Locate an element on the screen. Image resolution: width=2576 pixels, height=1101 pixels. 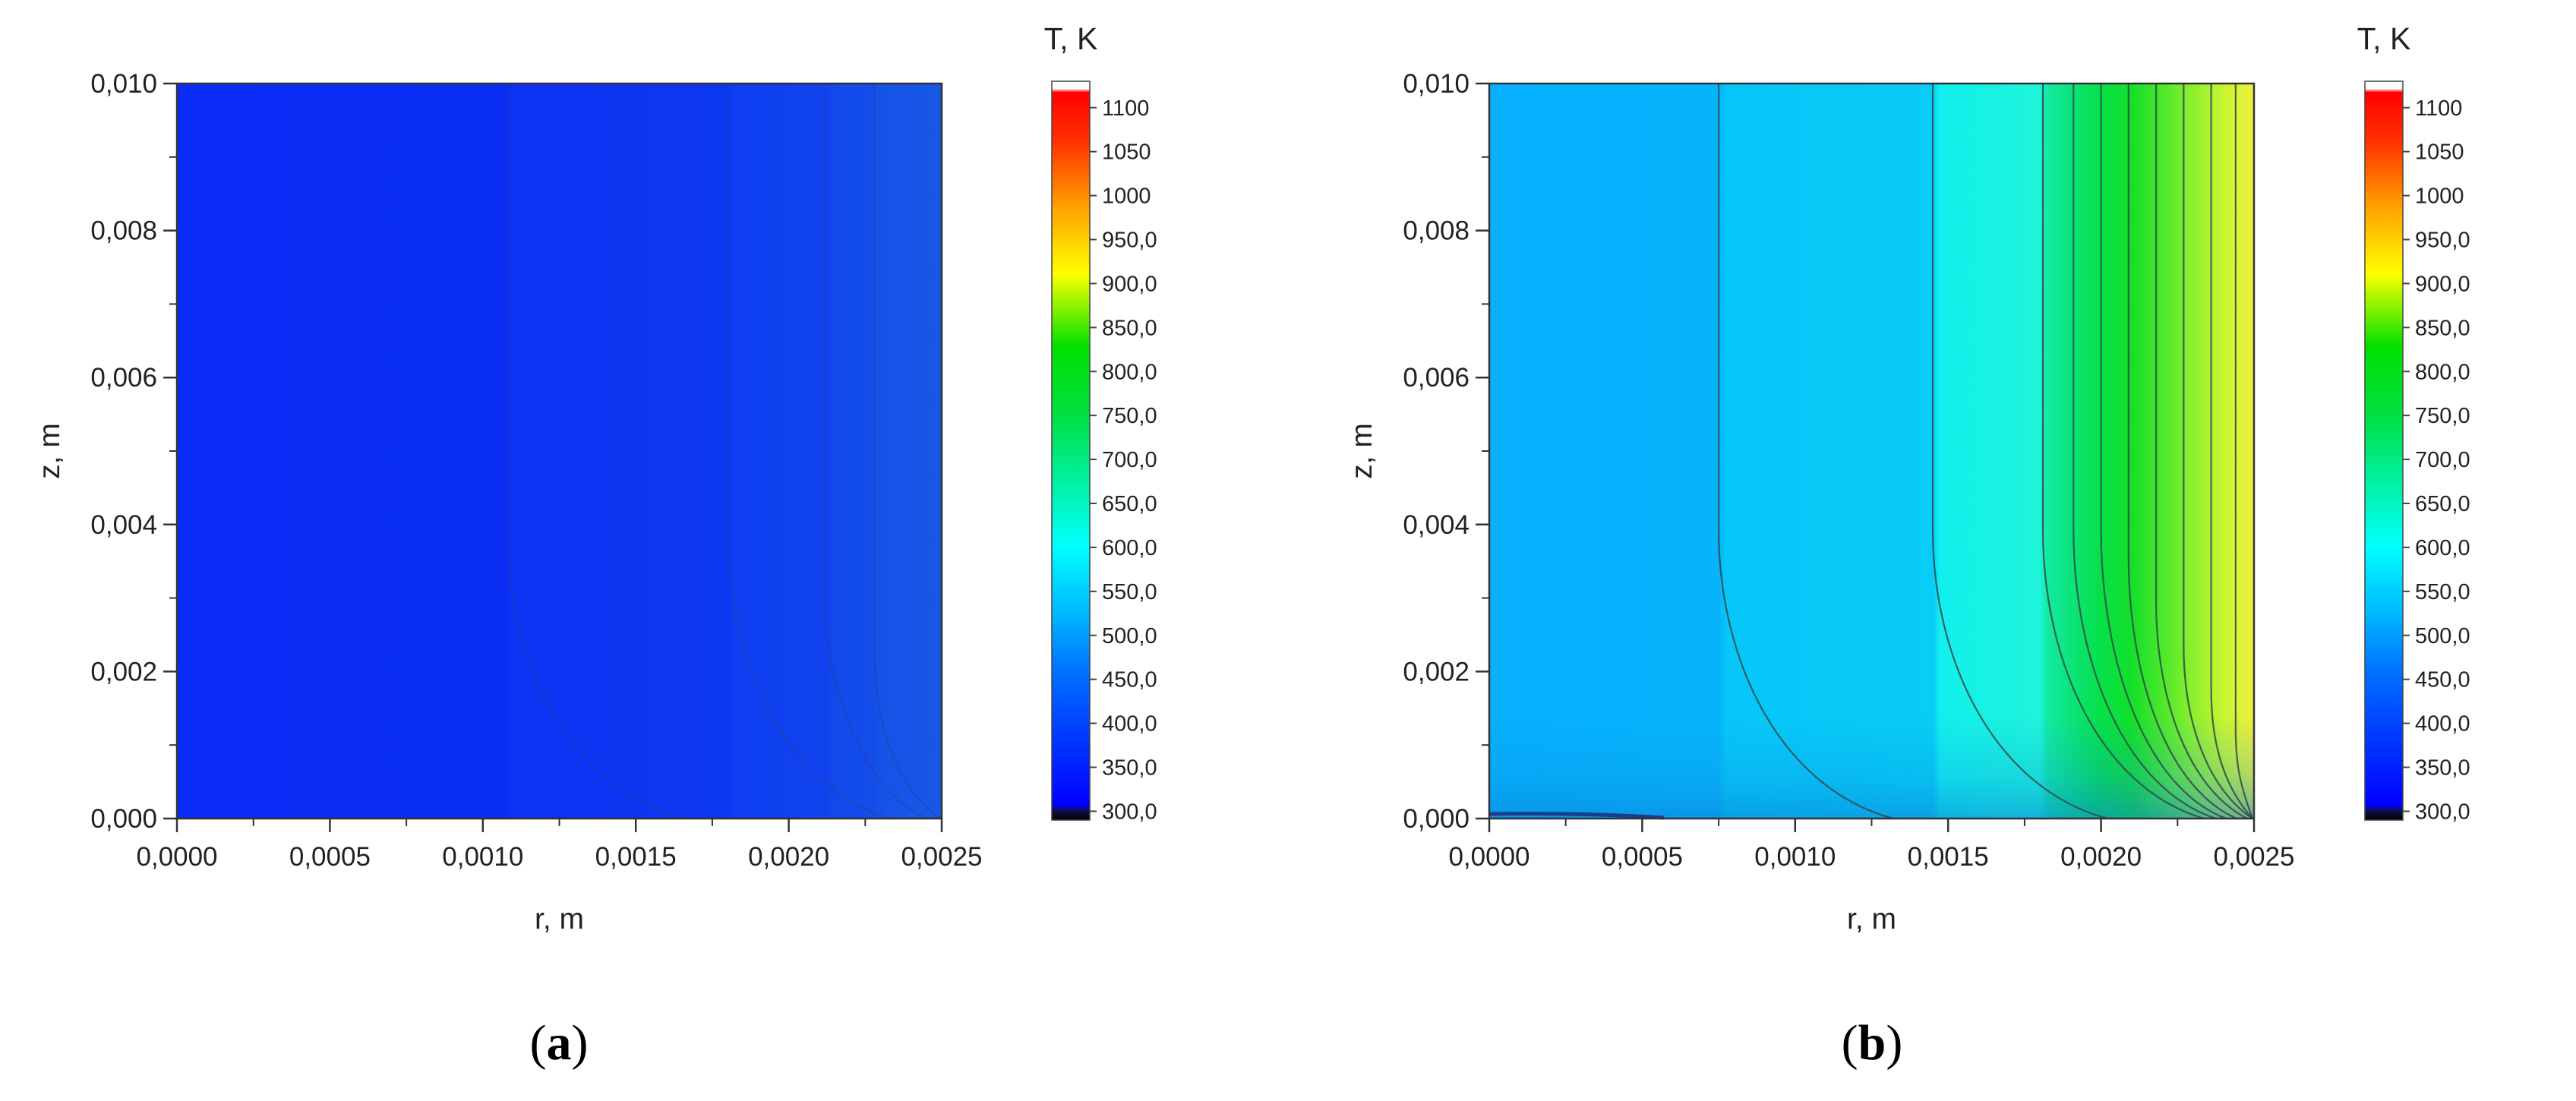
panel-label: (b) is located at coordinates (1872, 1043).